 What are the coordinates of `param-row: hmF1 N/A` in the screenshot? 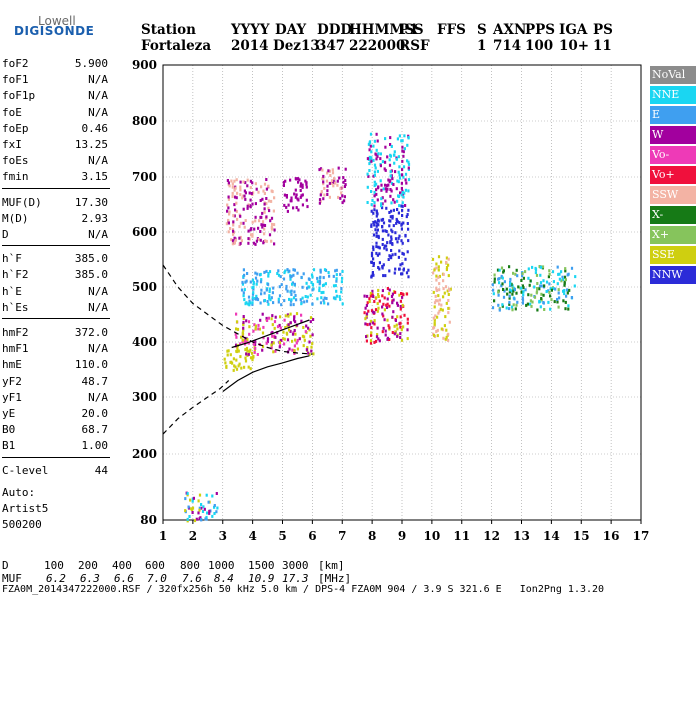 It's located at (55, 348).